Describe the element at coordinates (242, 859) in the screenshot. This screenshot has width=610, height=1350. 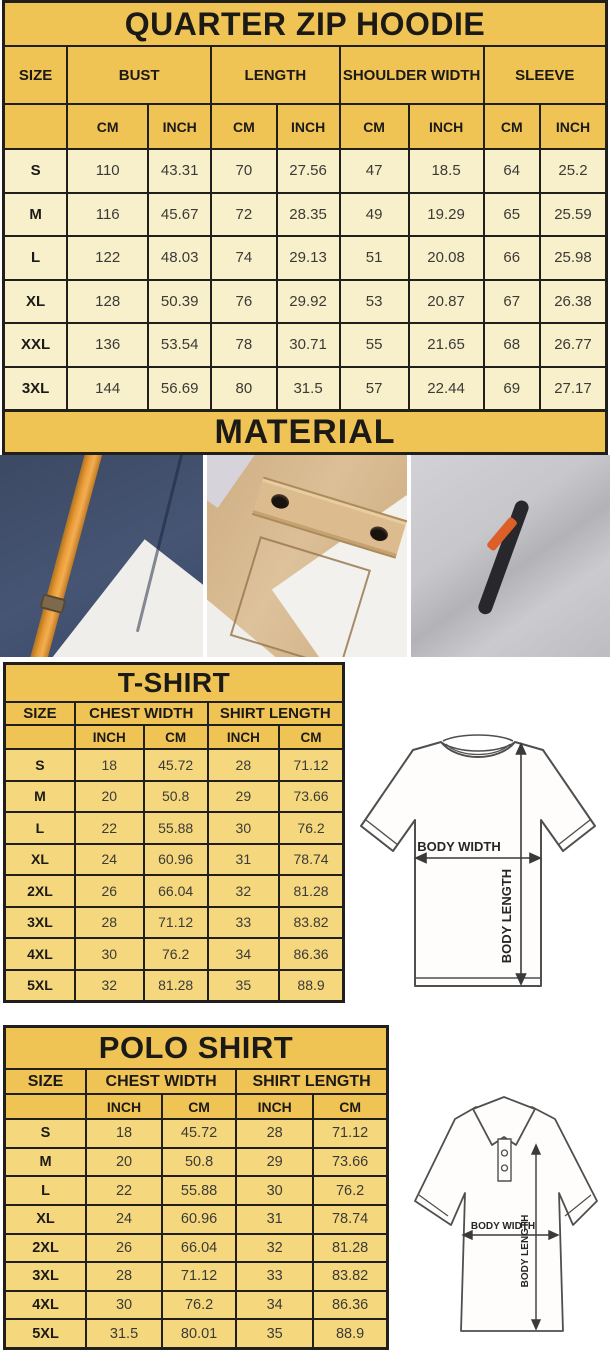
I see `value-cell: 31` at that location.